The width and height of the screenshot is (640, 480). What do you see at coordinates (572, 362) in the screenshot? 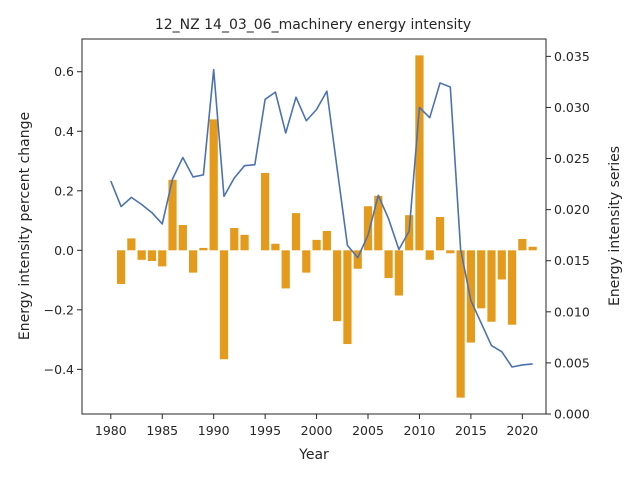
I see `right-y-tick-label: 0.005` at bounding box center [572, 362].